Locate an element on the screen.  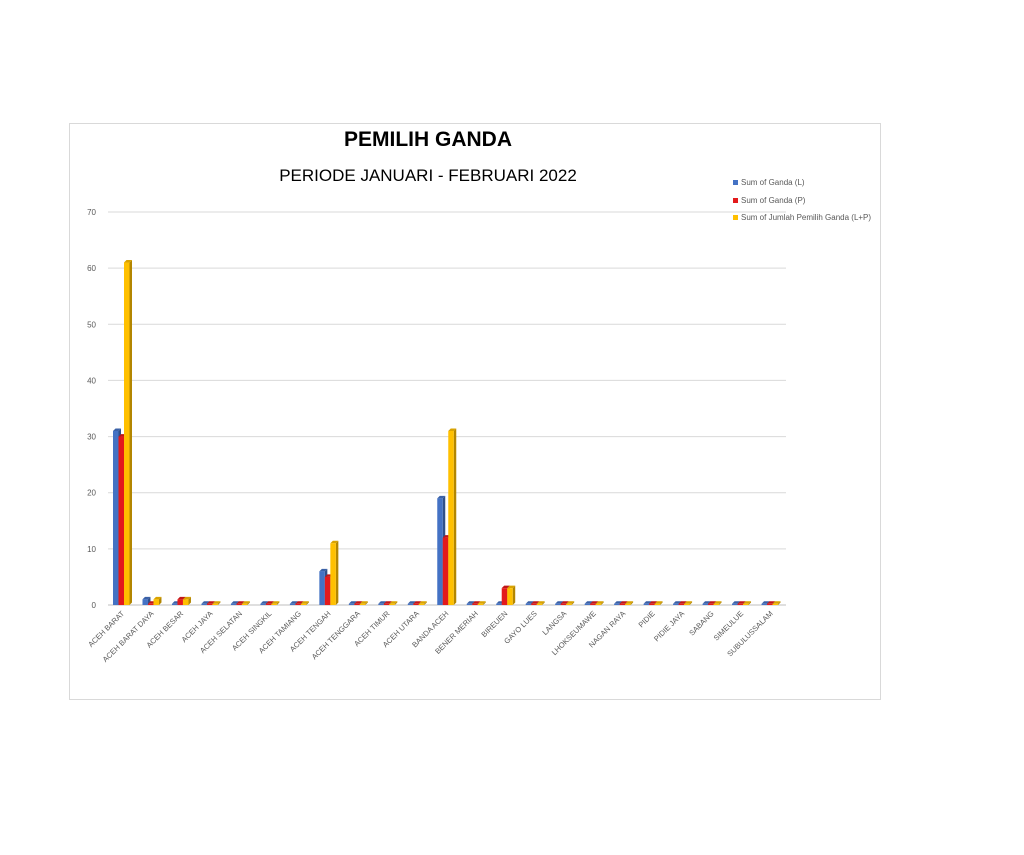
legend-item-p: Sum of Ganda (P) is located at coordinates (802, 201).